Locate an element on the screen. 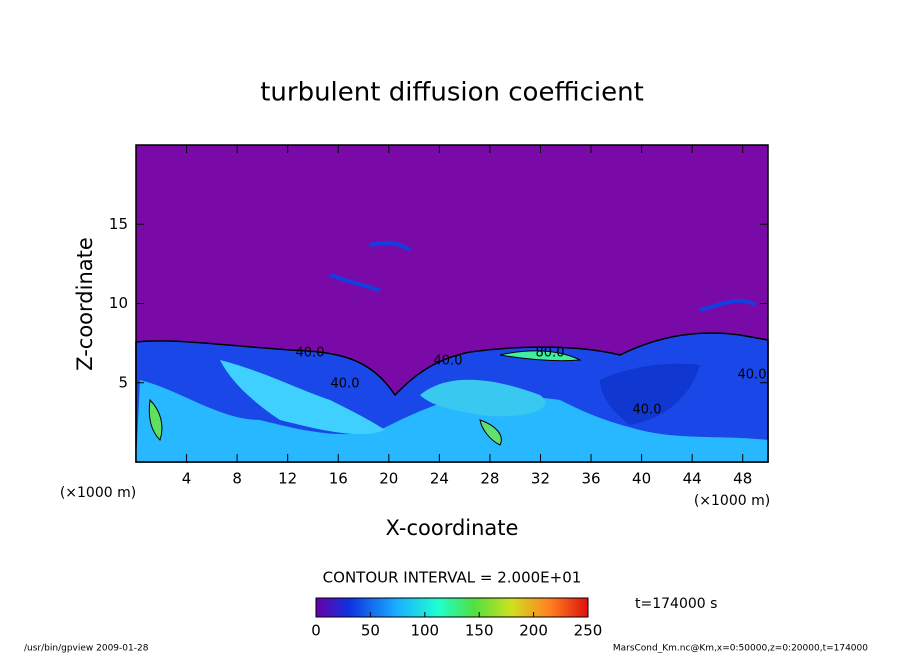 The height and width of the screenshot is (654, 904). x-tick-label: 4 is located at coordinates (187, 479).